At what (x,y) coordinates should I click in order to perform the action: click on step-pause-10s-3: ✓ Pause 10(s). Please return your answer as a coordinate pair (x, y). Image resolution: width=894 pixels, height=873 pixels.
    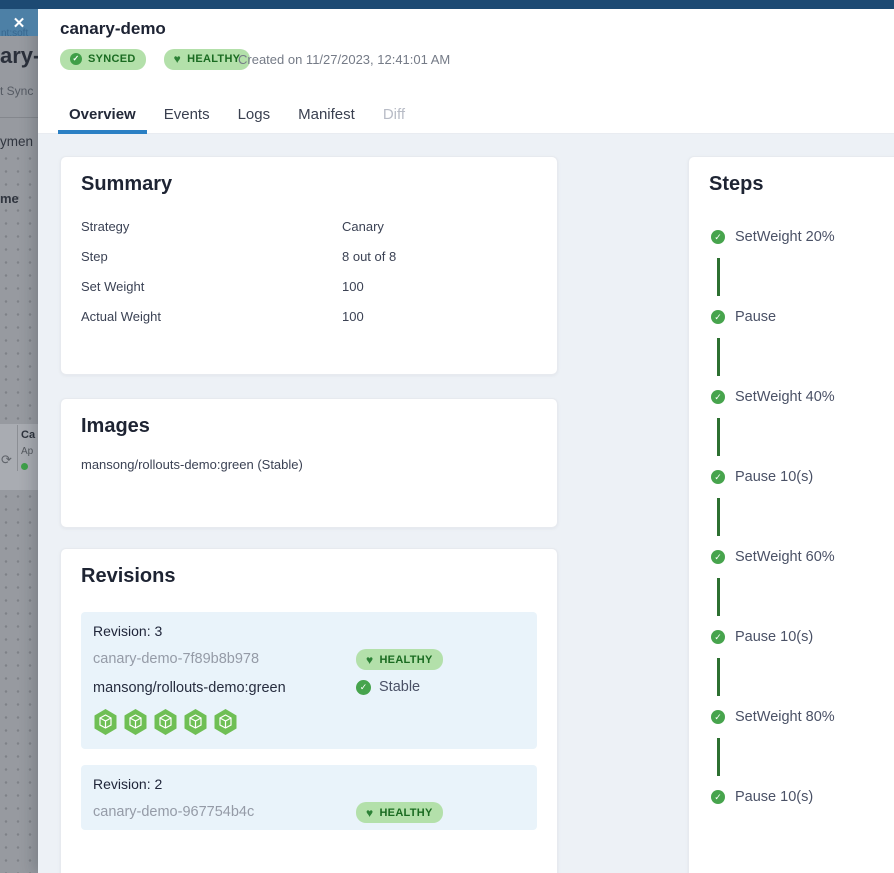
    Looking at the image, I should click on (773, 797).